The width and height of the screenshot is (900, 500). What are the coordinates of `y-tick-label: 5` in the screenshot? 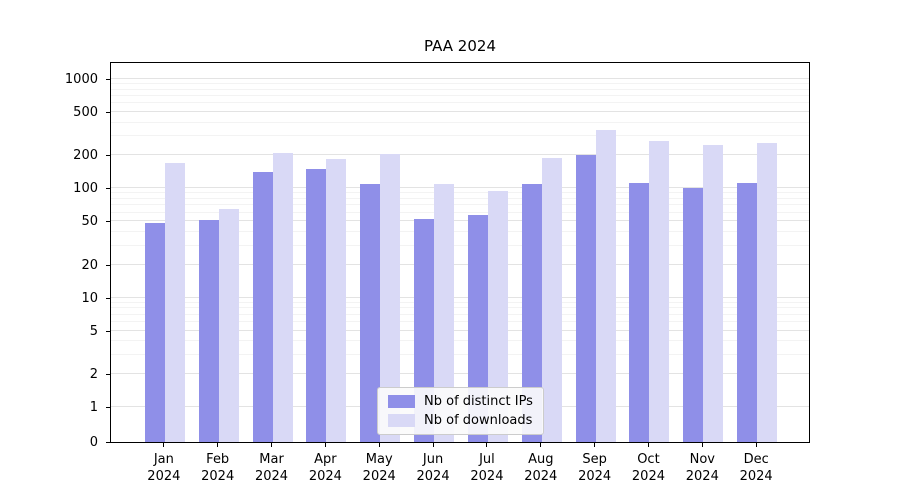 It's located at (93, 331).